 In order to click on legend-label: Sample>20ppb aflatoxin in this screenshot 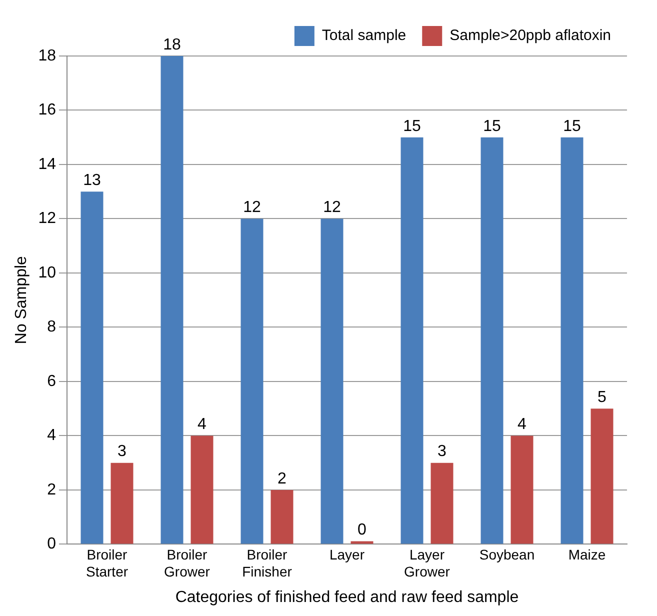, I will do `click(531, 35)`.